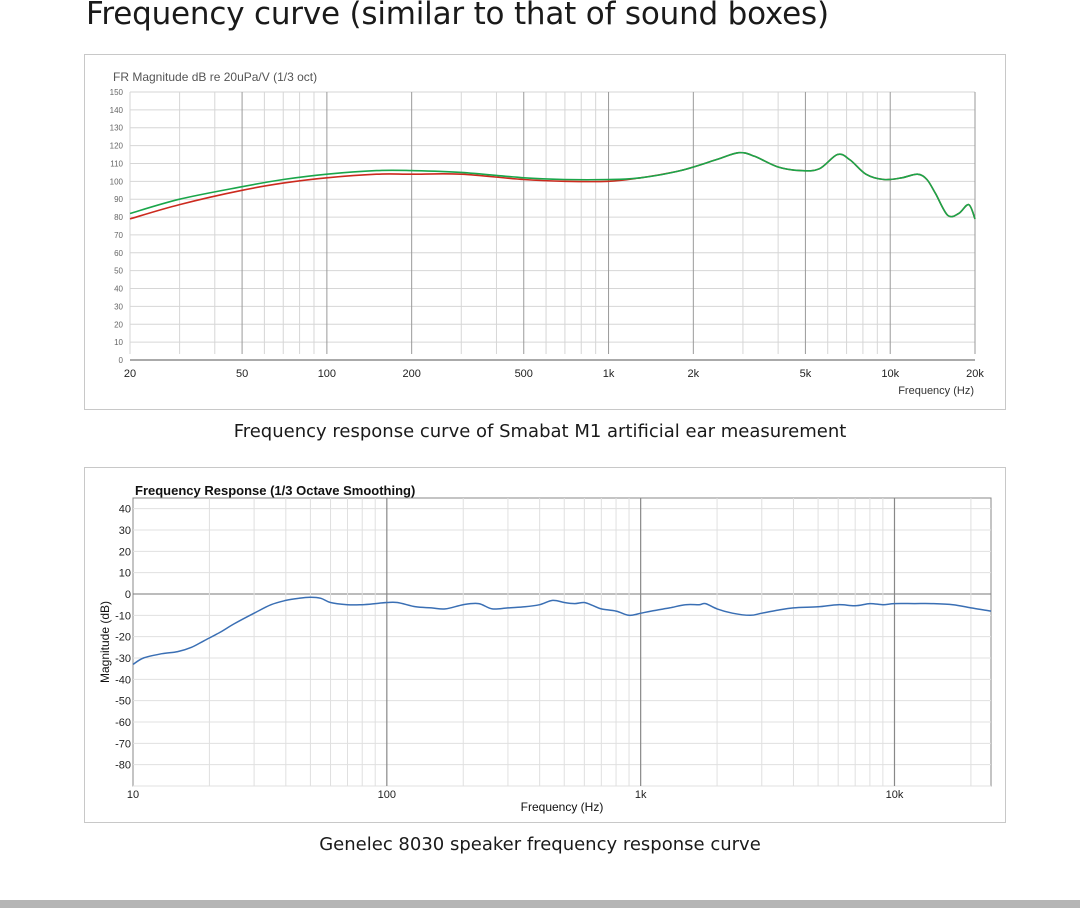  What do you see at coordinates (117, 110) in the screenshot?
I see `y-tick-label: 140` at bounding box center [117, 110].